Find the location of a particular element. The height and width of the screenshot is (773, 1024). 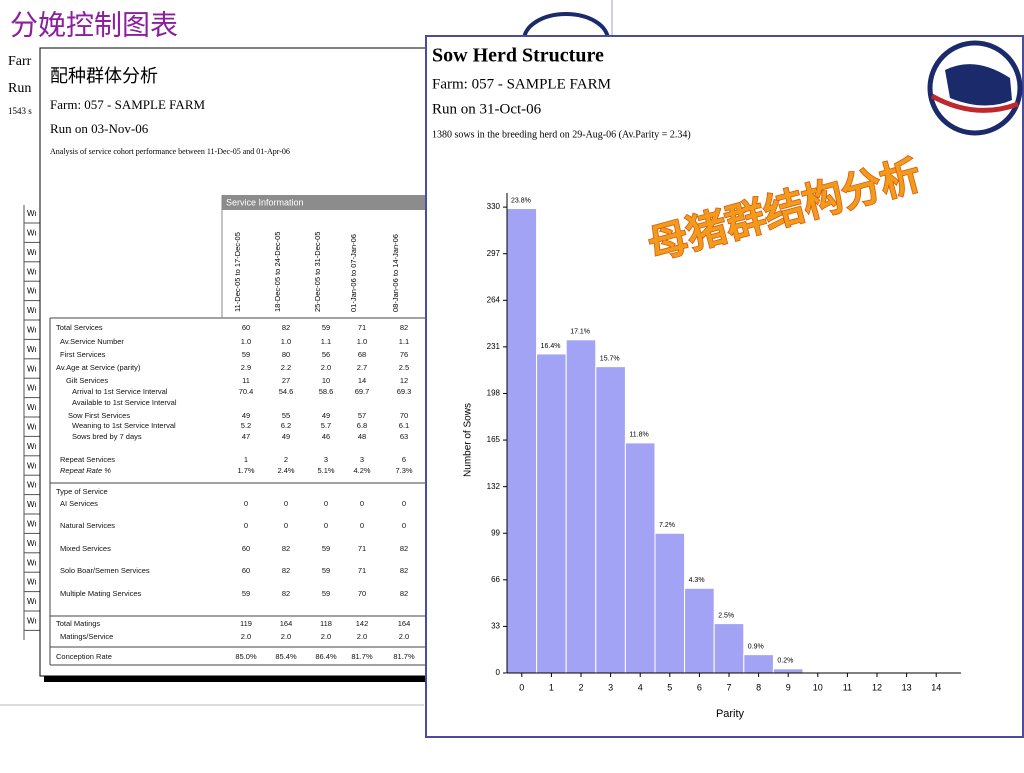

cell: 1.0 is located at coordinates (286, 341).